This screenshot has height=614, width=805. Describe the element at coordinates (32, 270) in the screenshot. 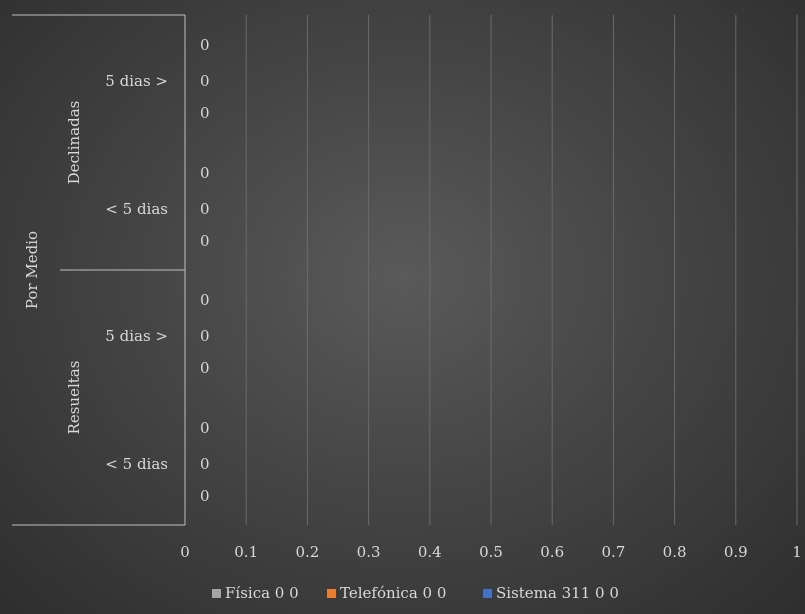

I see `category-outer-label: Por Medio` at that location.